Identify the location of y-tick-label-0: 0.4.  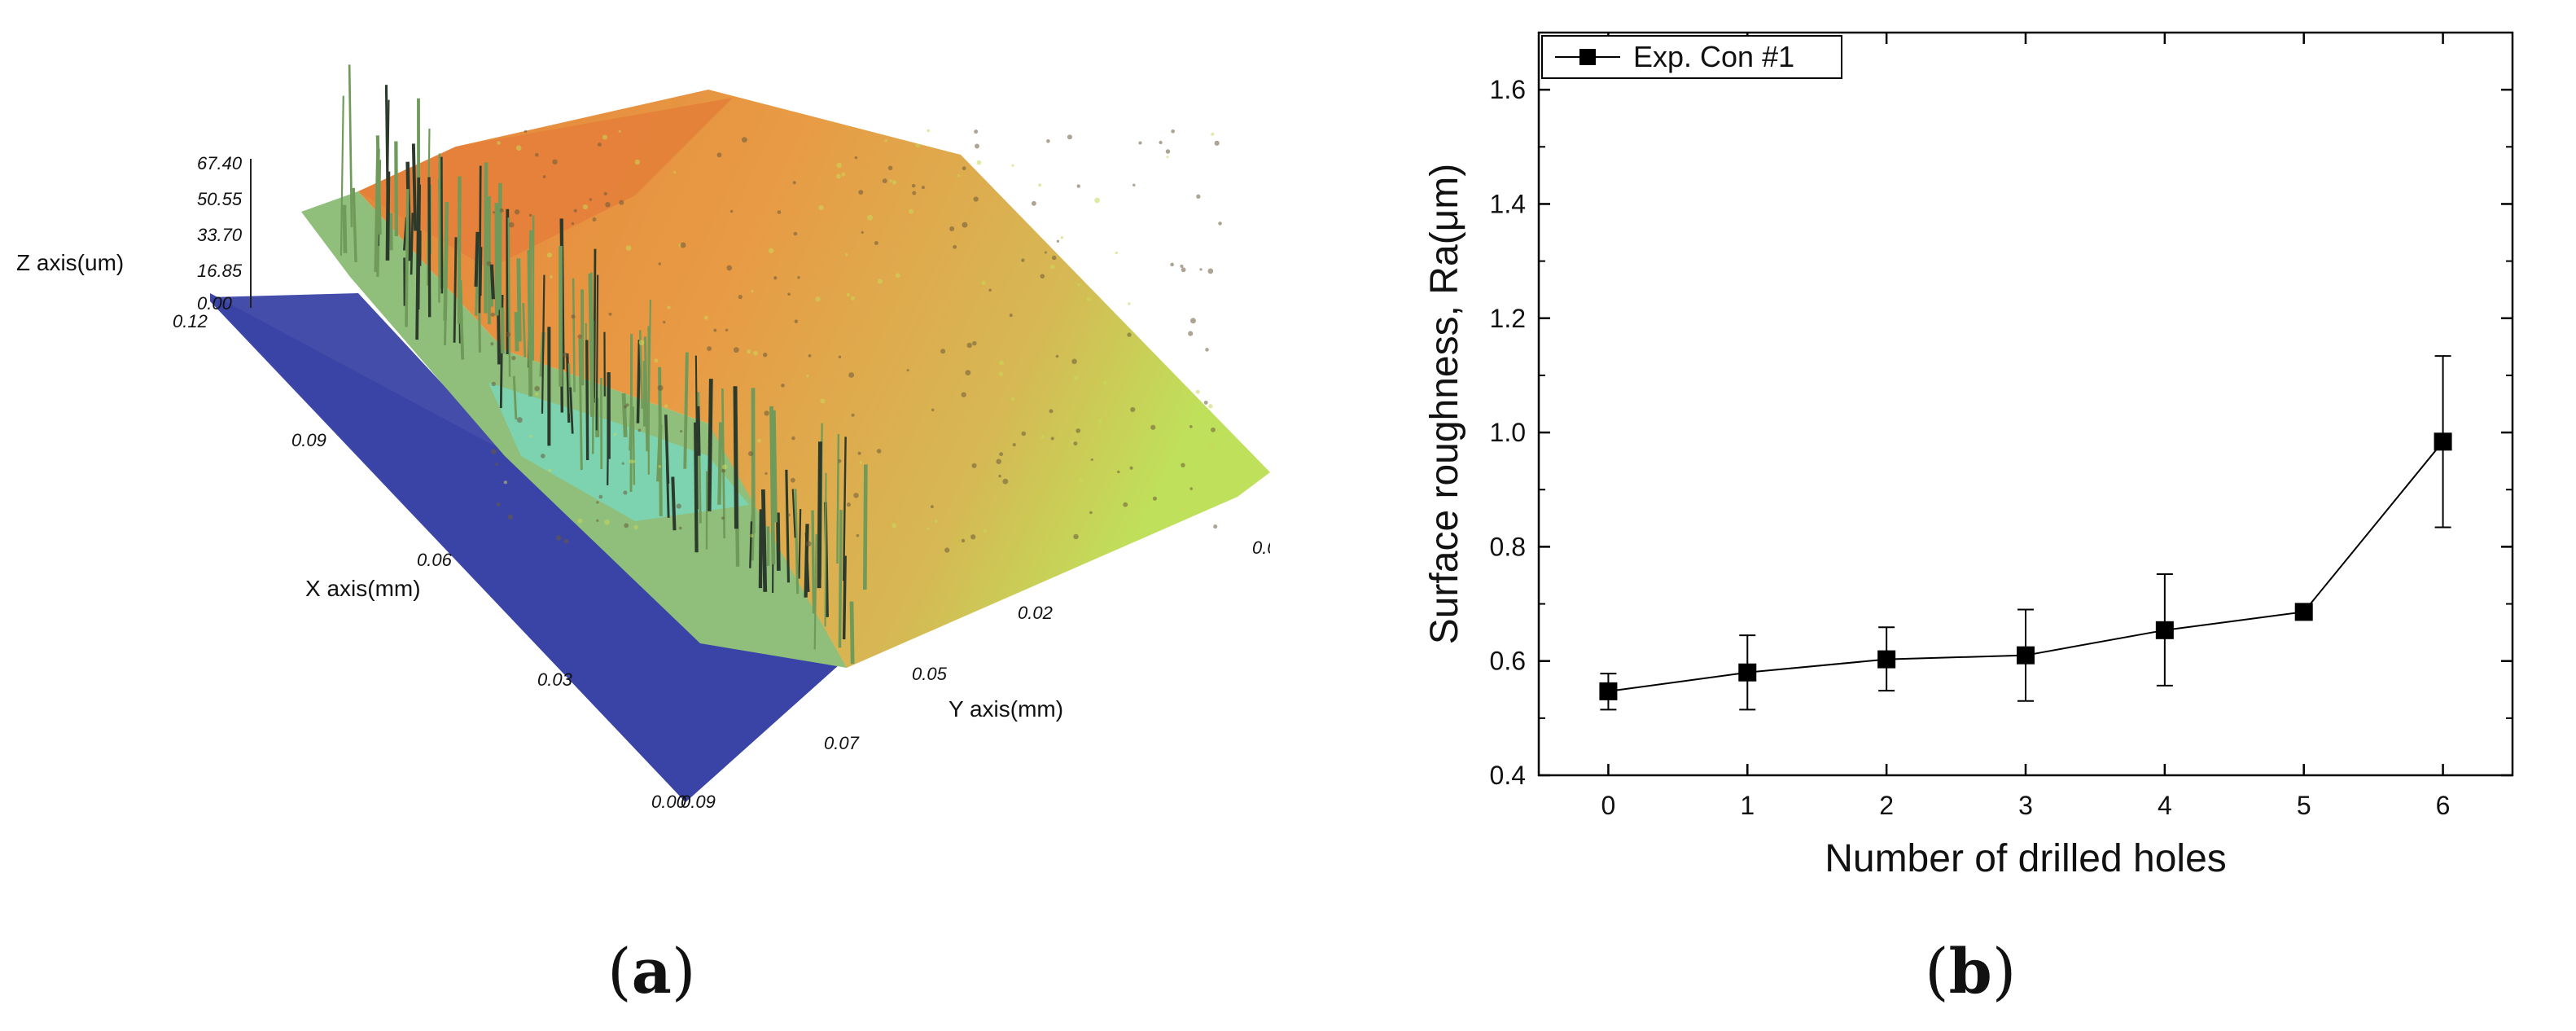
(1508, 775).